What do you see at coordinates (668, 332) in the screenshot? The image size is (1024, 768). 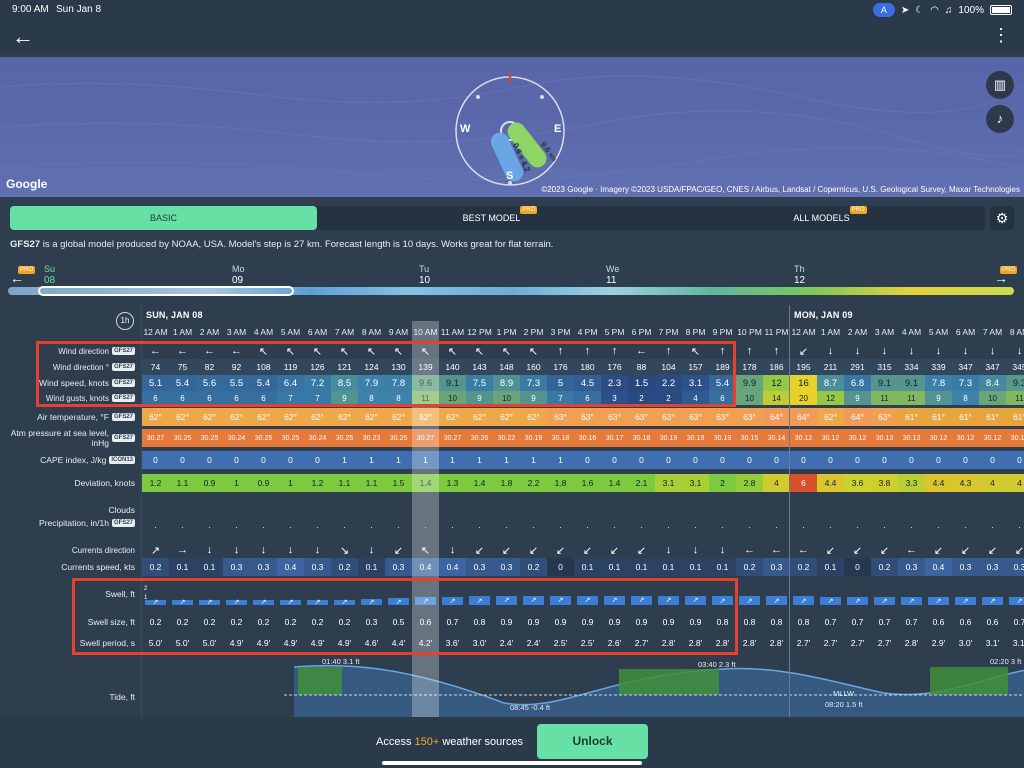 I see `hour-label: 7 PM` at bounding box center [668, 332].